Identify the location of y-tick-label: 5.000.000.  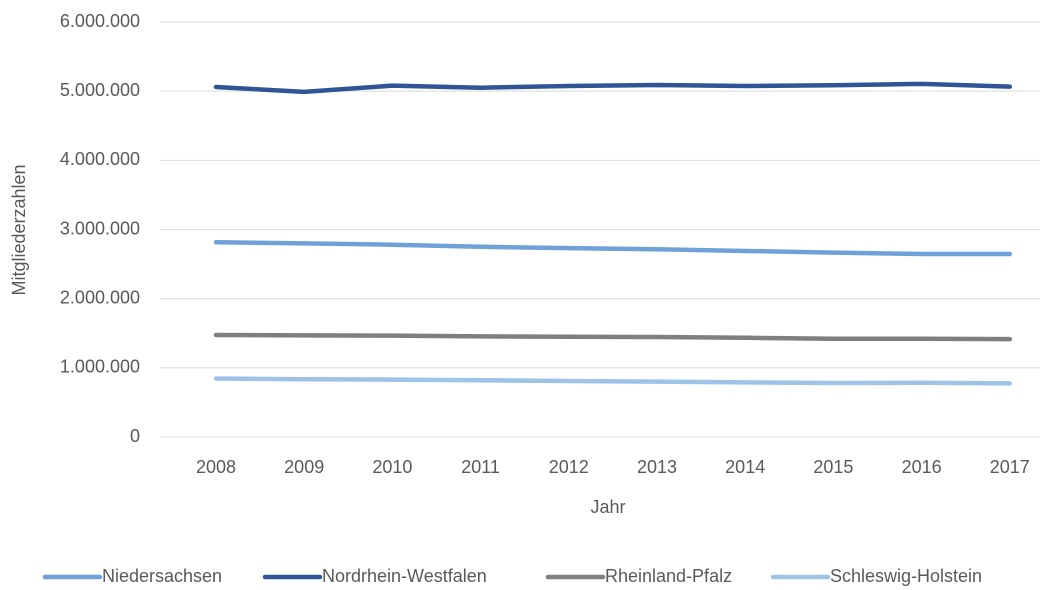
(100, 90).